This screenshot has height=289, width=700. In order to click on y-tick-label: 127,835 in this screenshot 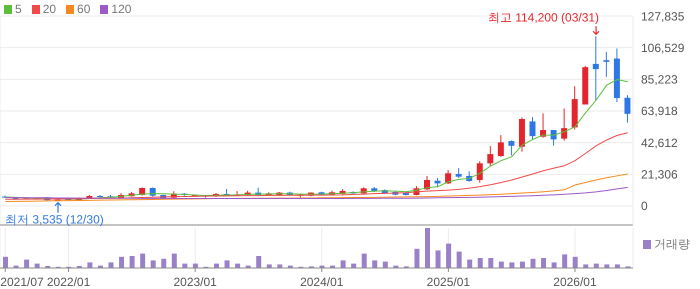, I will do `click(663, 16)`.